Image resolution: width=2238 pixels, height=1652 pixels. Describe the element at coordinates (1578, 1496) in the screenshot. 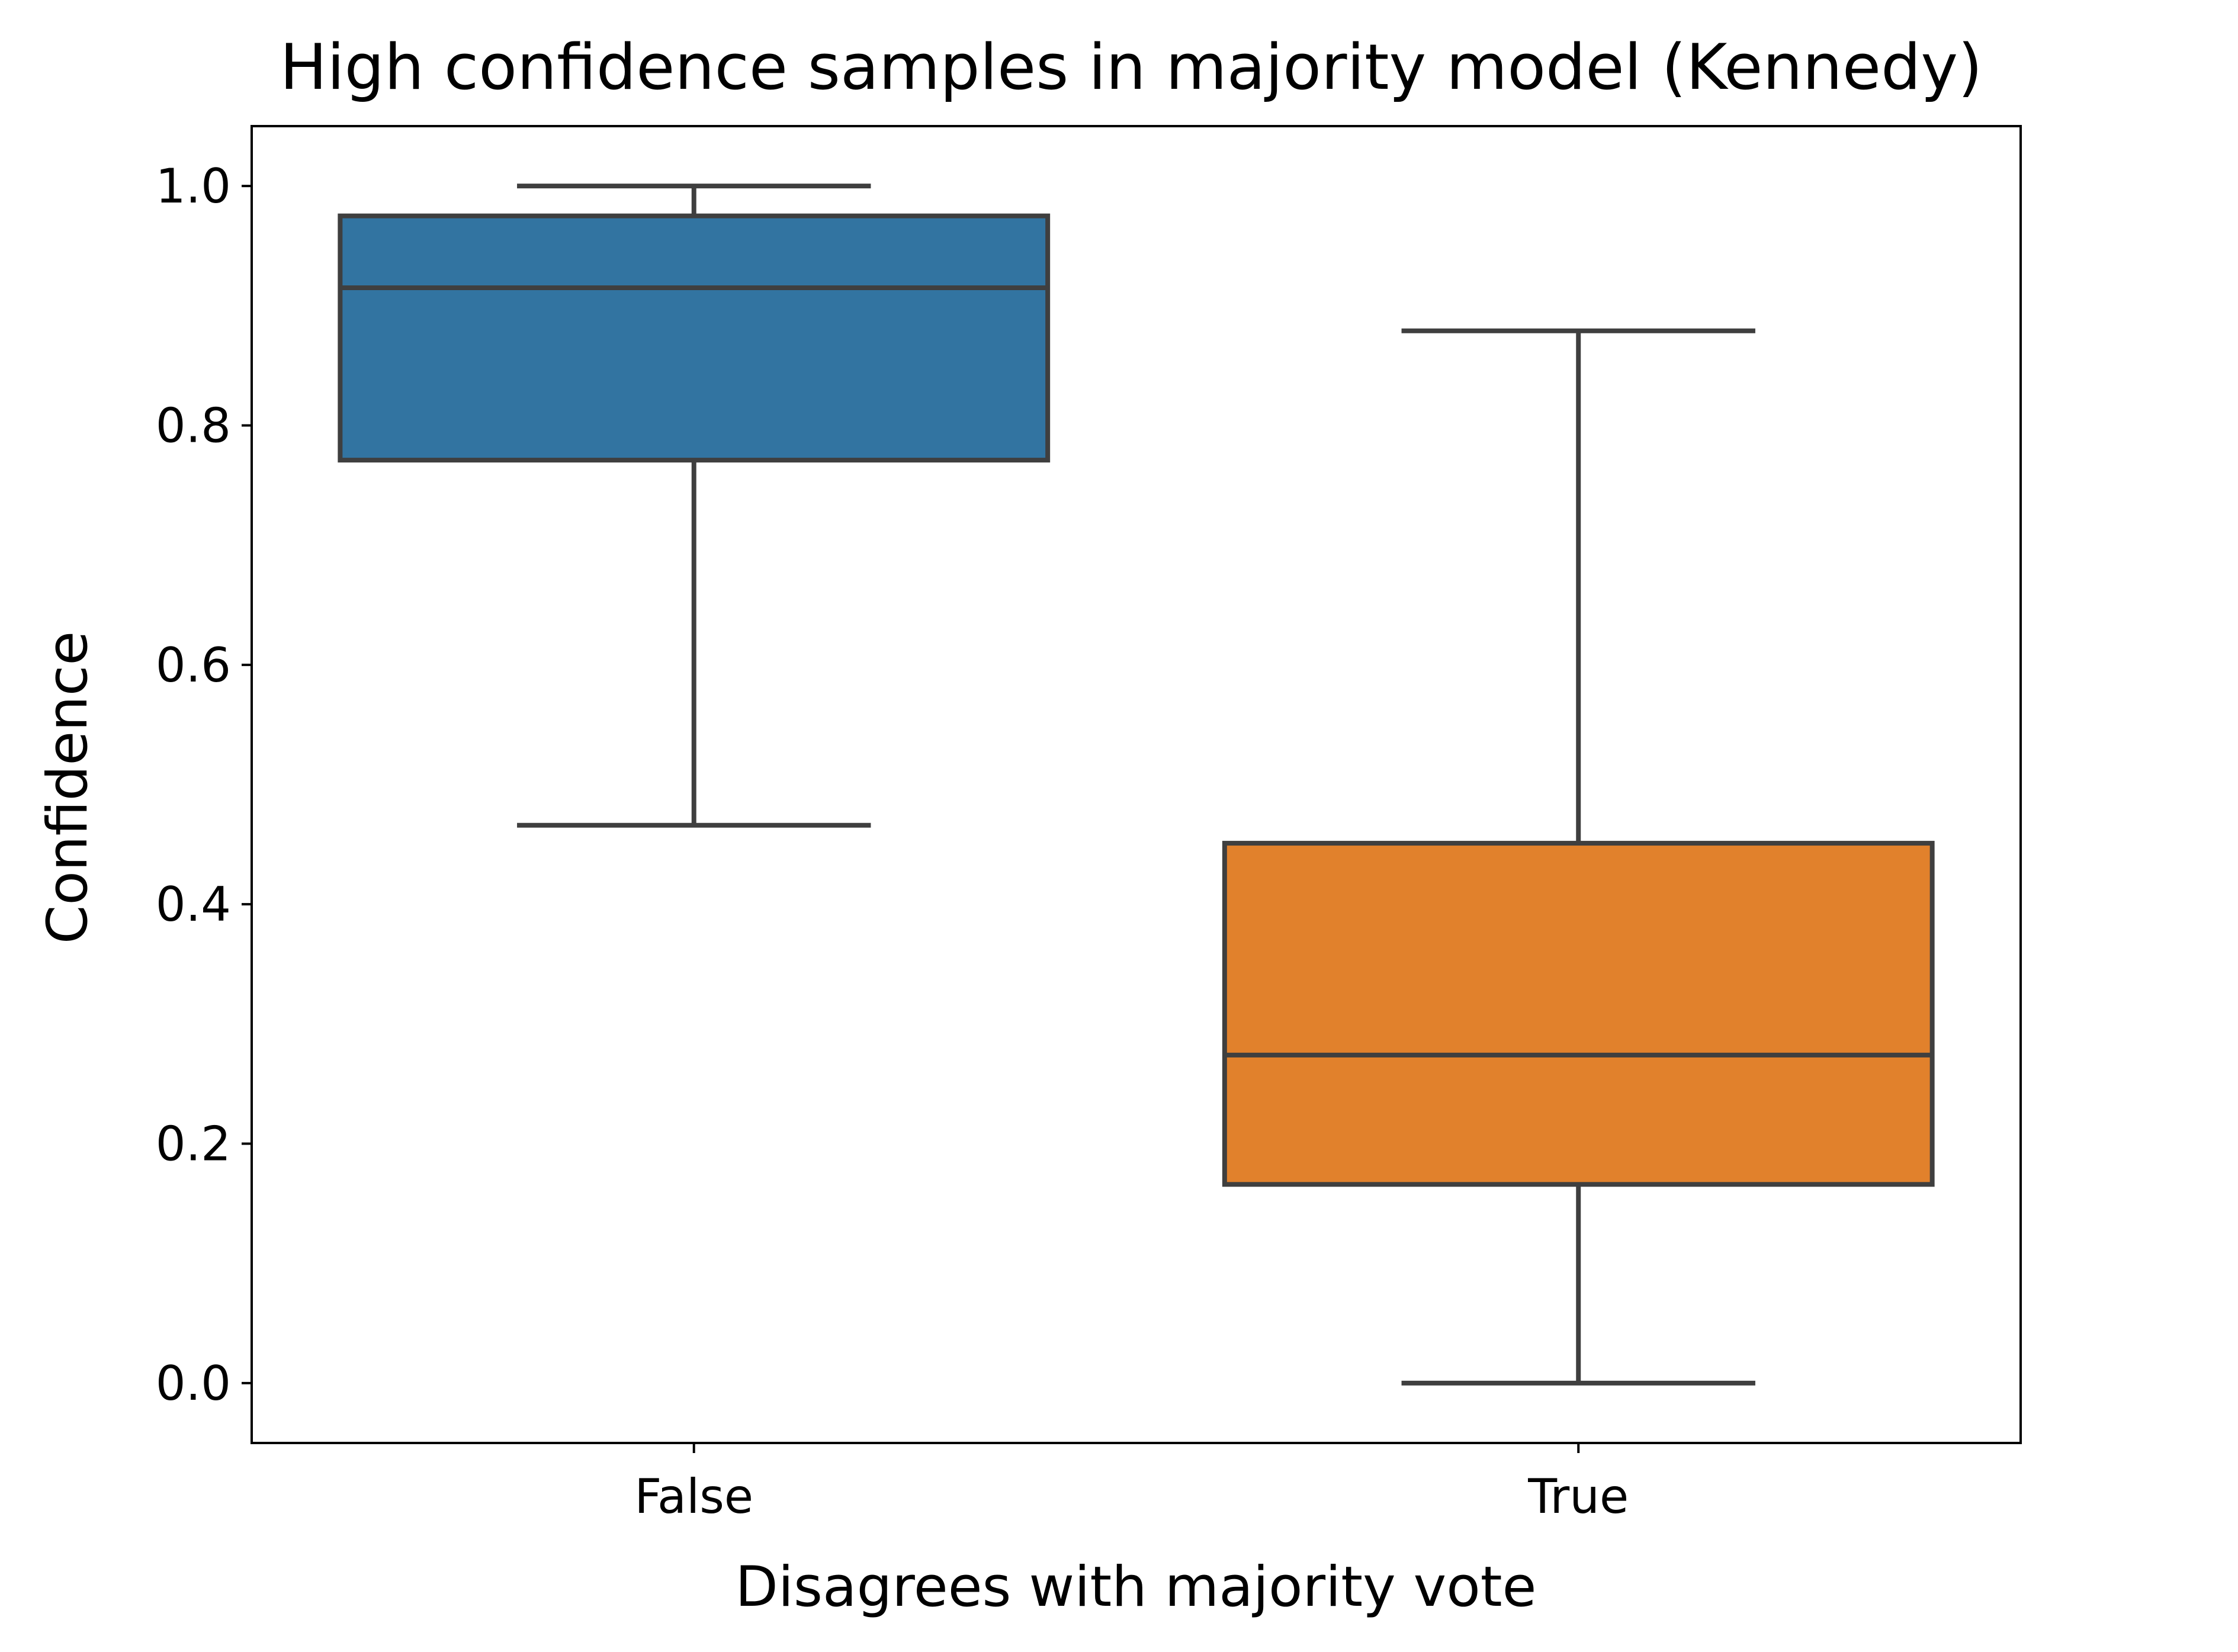

I see `x-tick-label: True` at that location.